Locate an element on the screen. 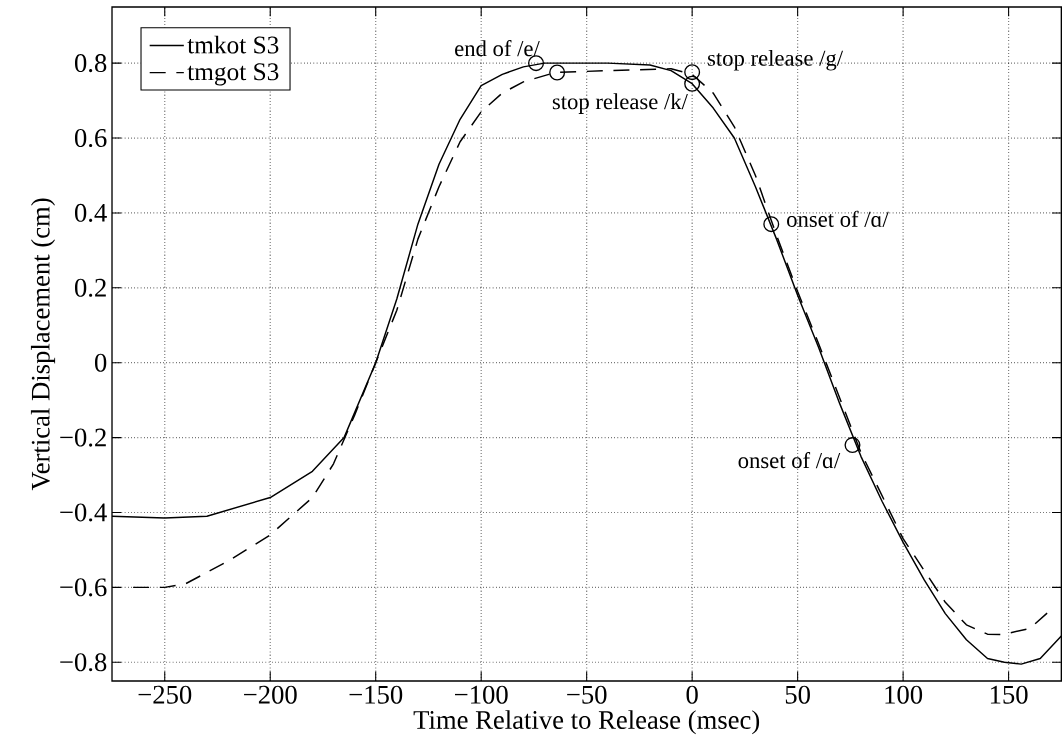  x-tick-label: 0 is located at coordinates (692, 694).